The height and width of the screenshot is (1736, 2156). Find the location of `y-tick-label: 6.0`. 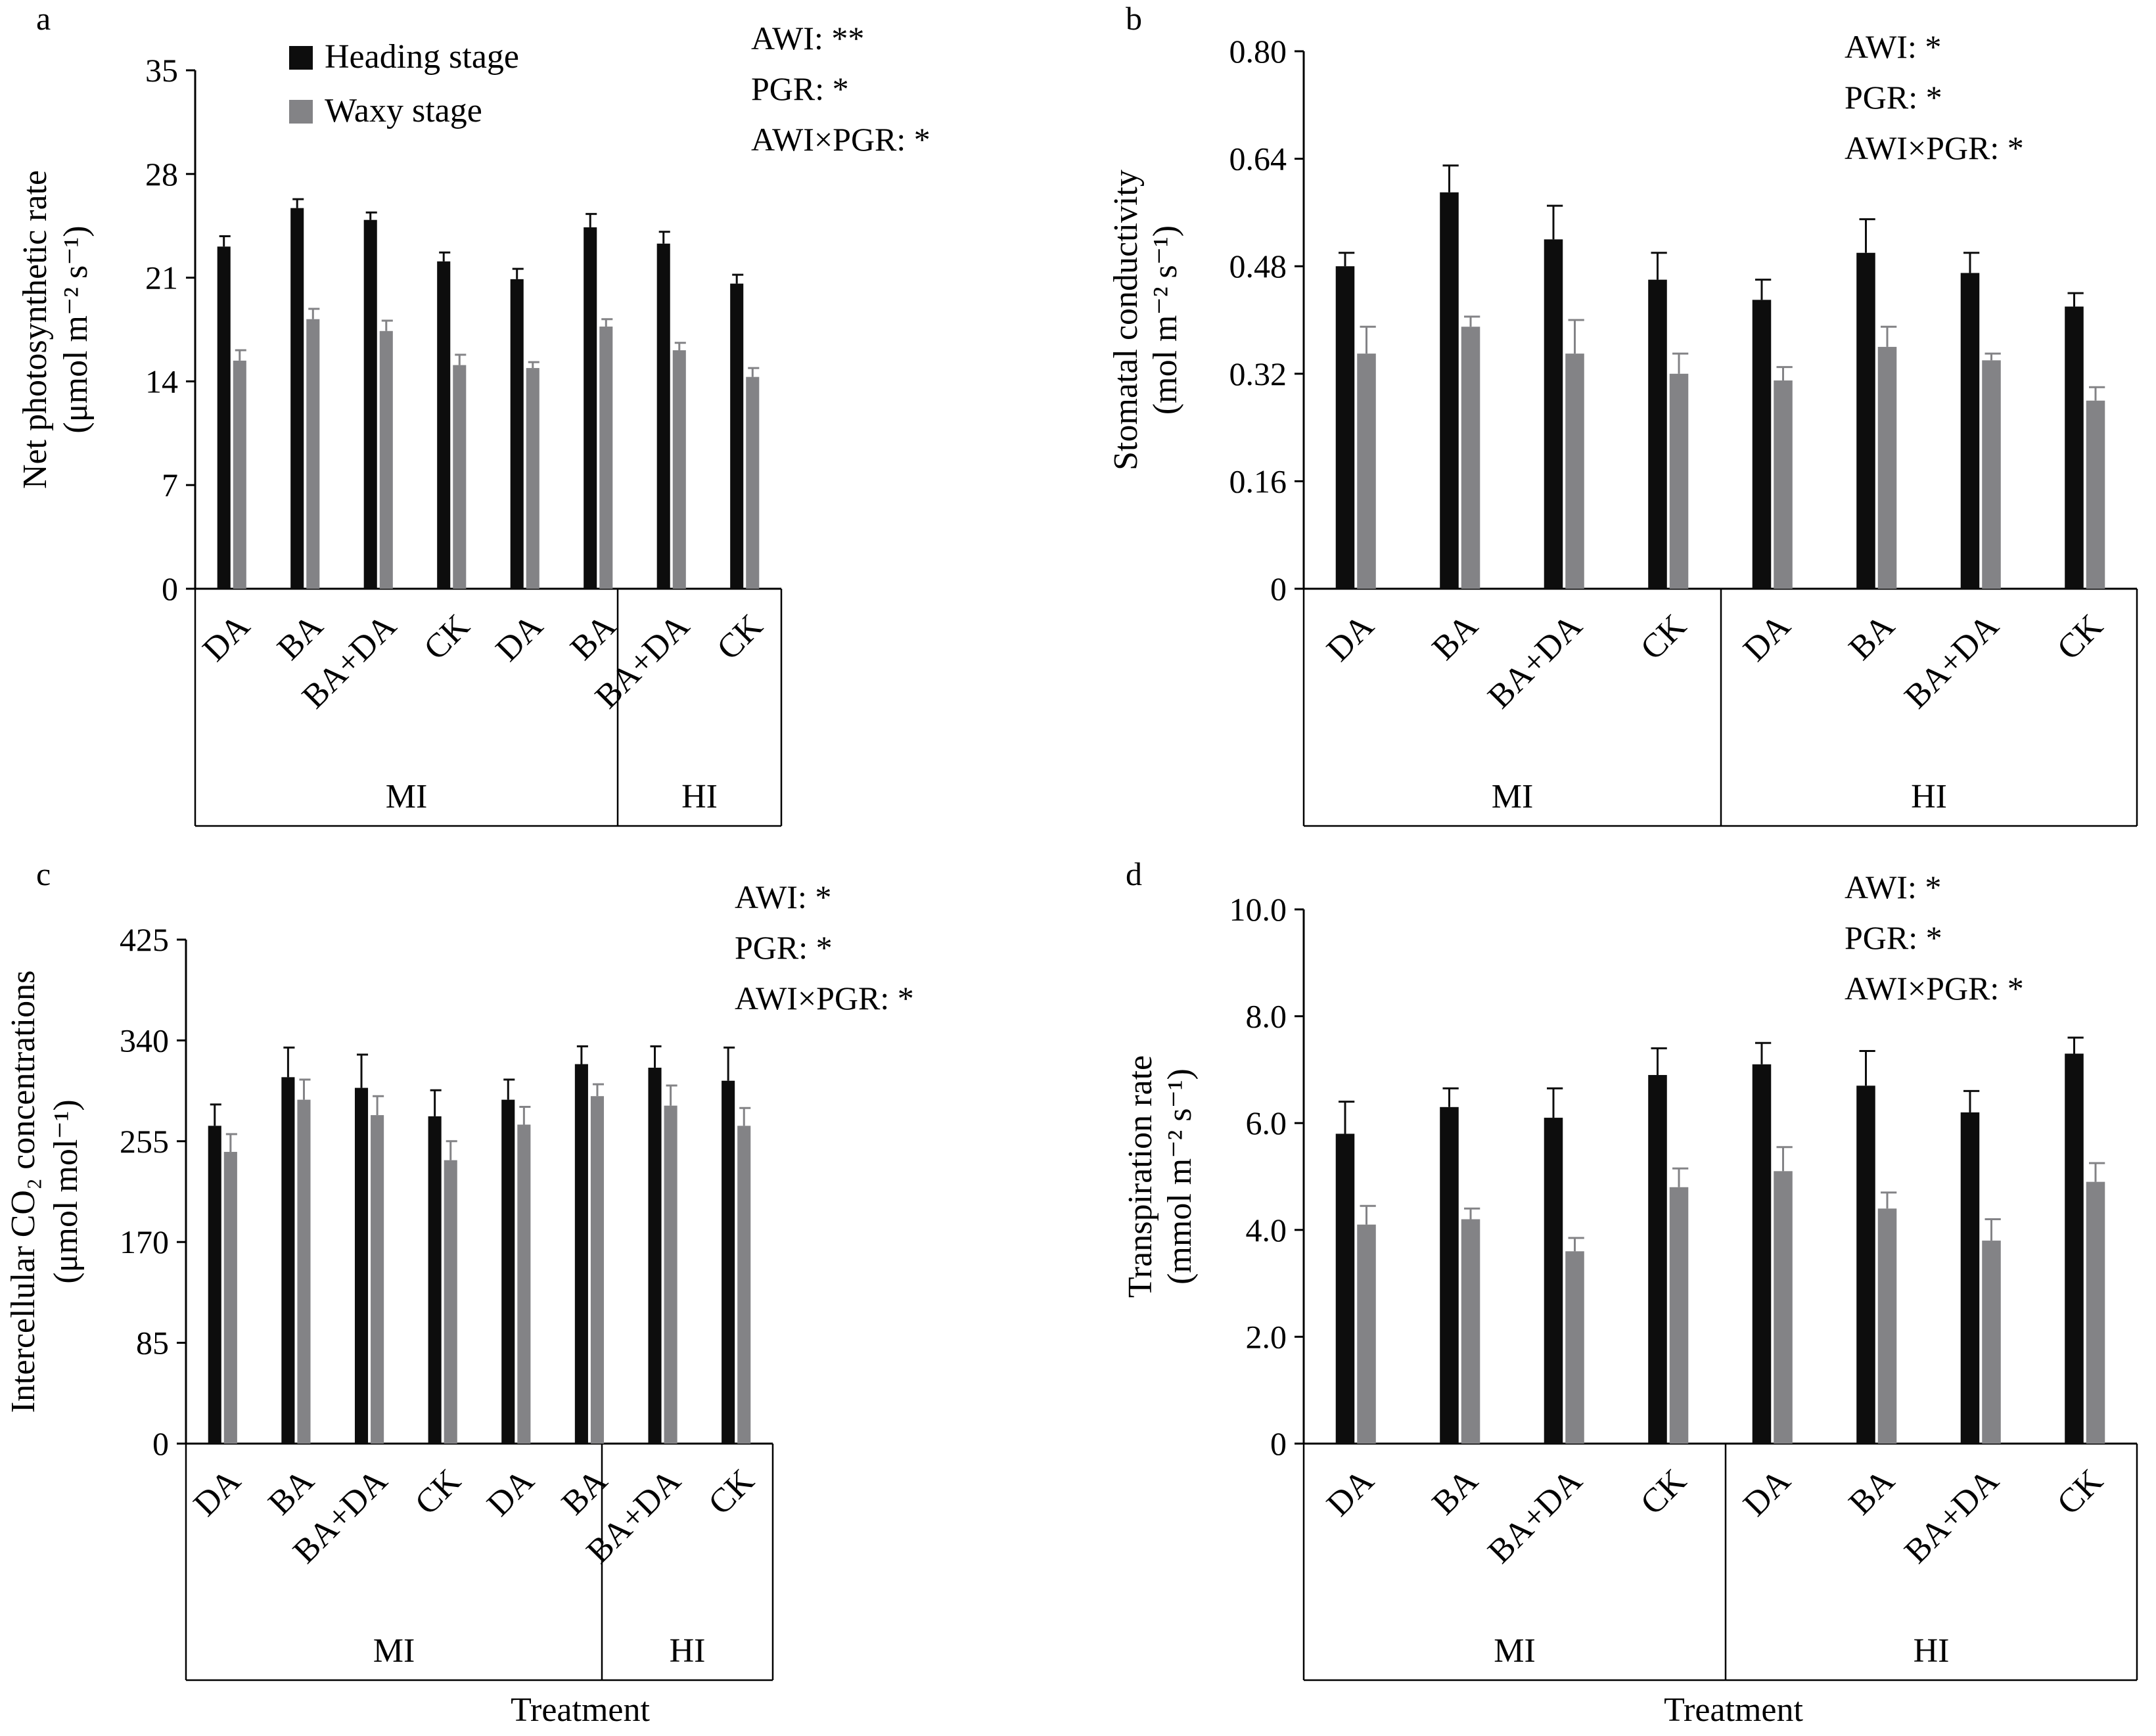

y-tick-label: 6.0 is located at coordinates (1266, 1123).